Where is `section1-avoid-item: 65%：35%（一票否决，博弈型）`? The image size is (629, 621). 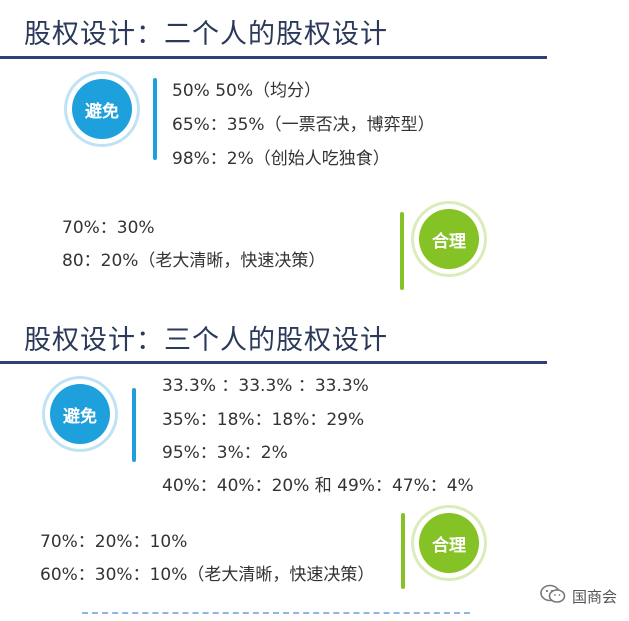
section1-avoid-item: 65%：35%（一票否决，博弈型） is located at coordinates (303, 125).